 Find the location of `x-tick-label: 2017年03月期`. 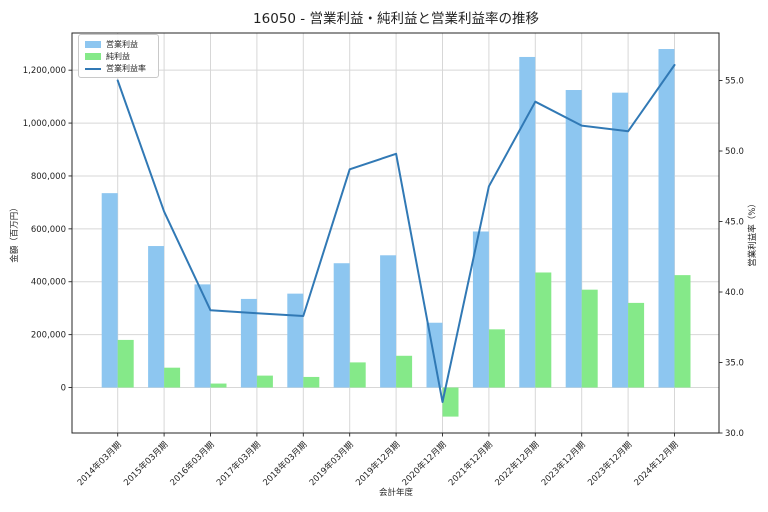

x-tick-label: 2017年03月期 is located at coordinates (238, 463).